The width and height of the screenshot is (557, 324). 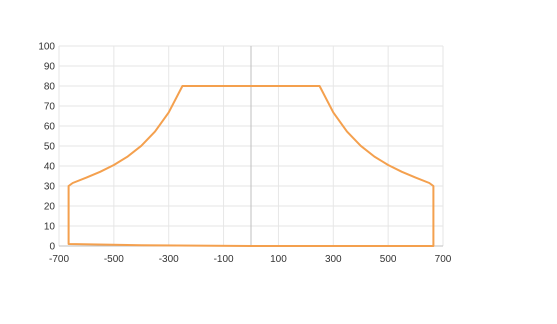 What do you see at coordinates (52, 247) in the screenshot?
I see `y-tick-label: 0` at bounding box center [52, 247].